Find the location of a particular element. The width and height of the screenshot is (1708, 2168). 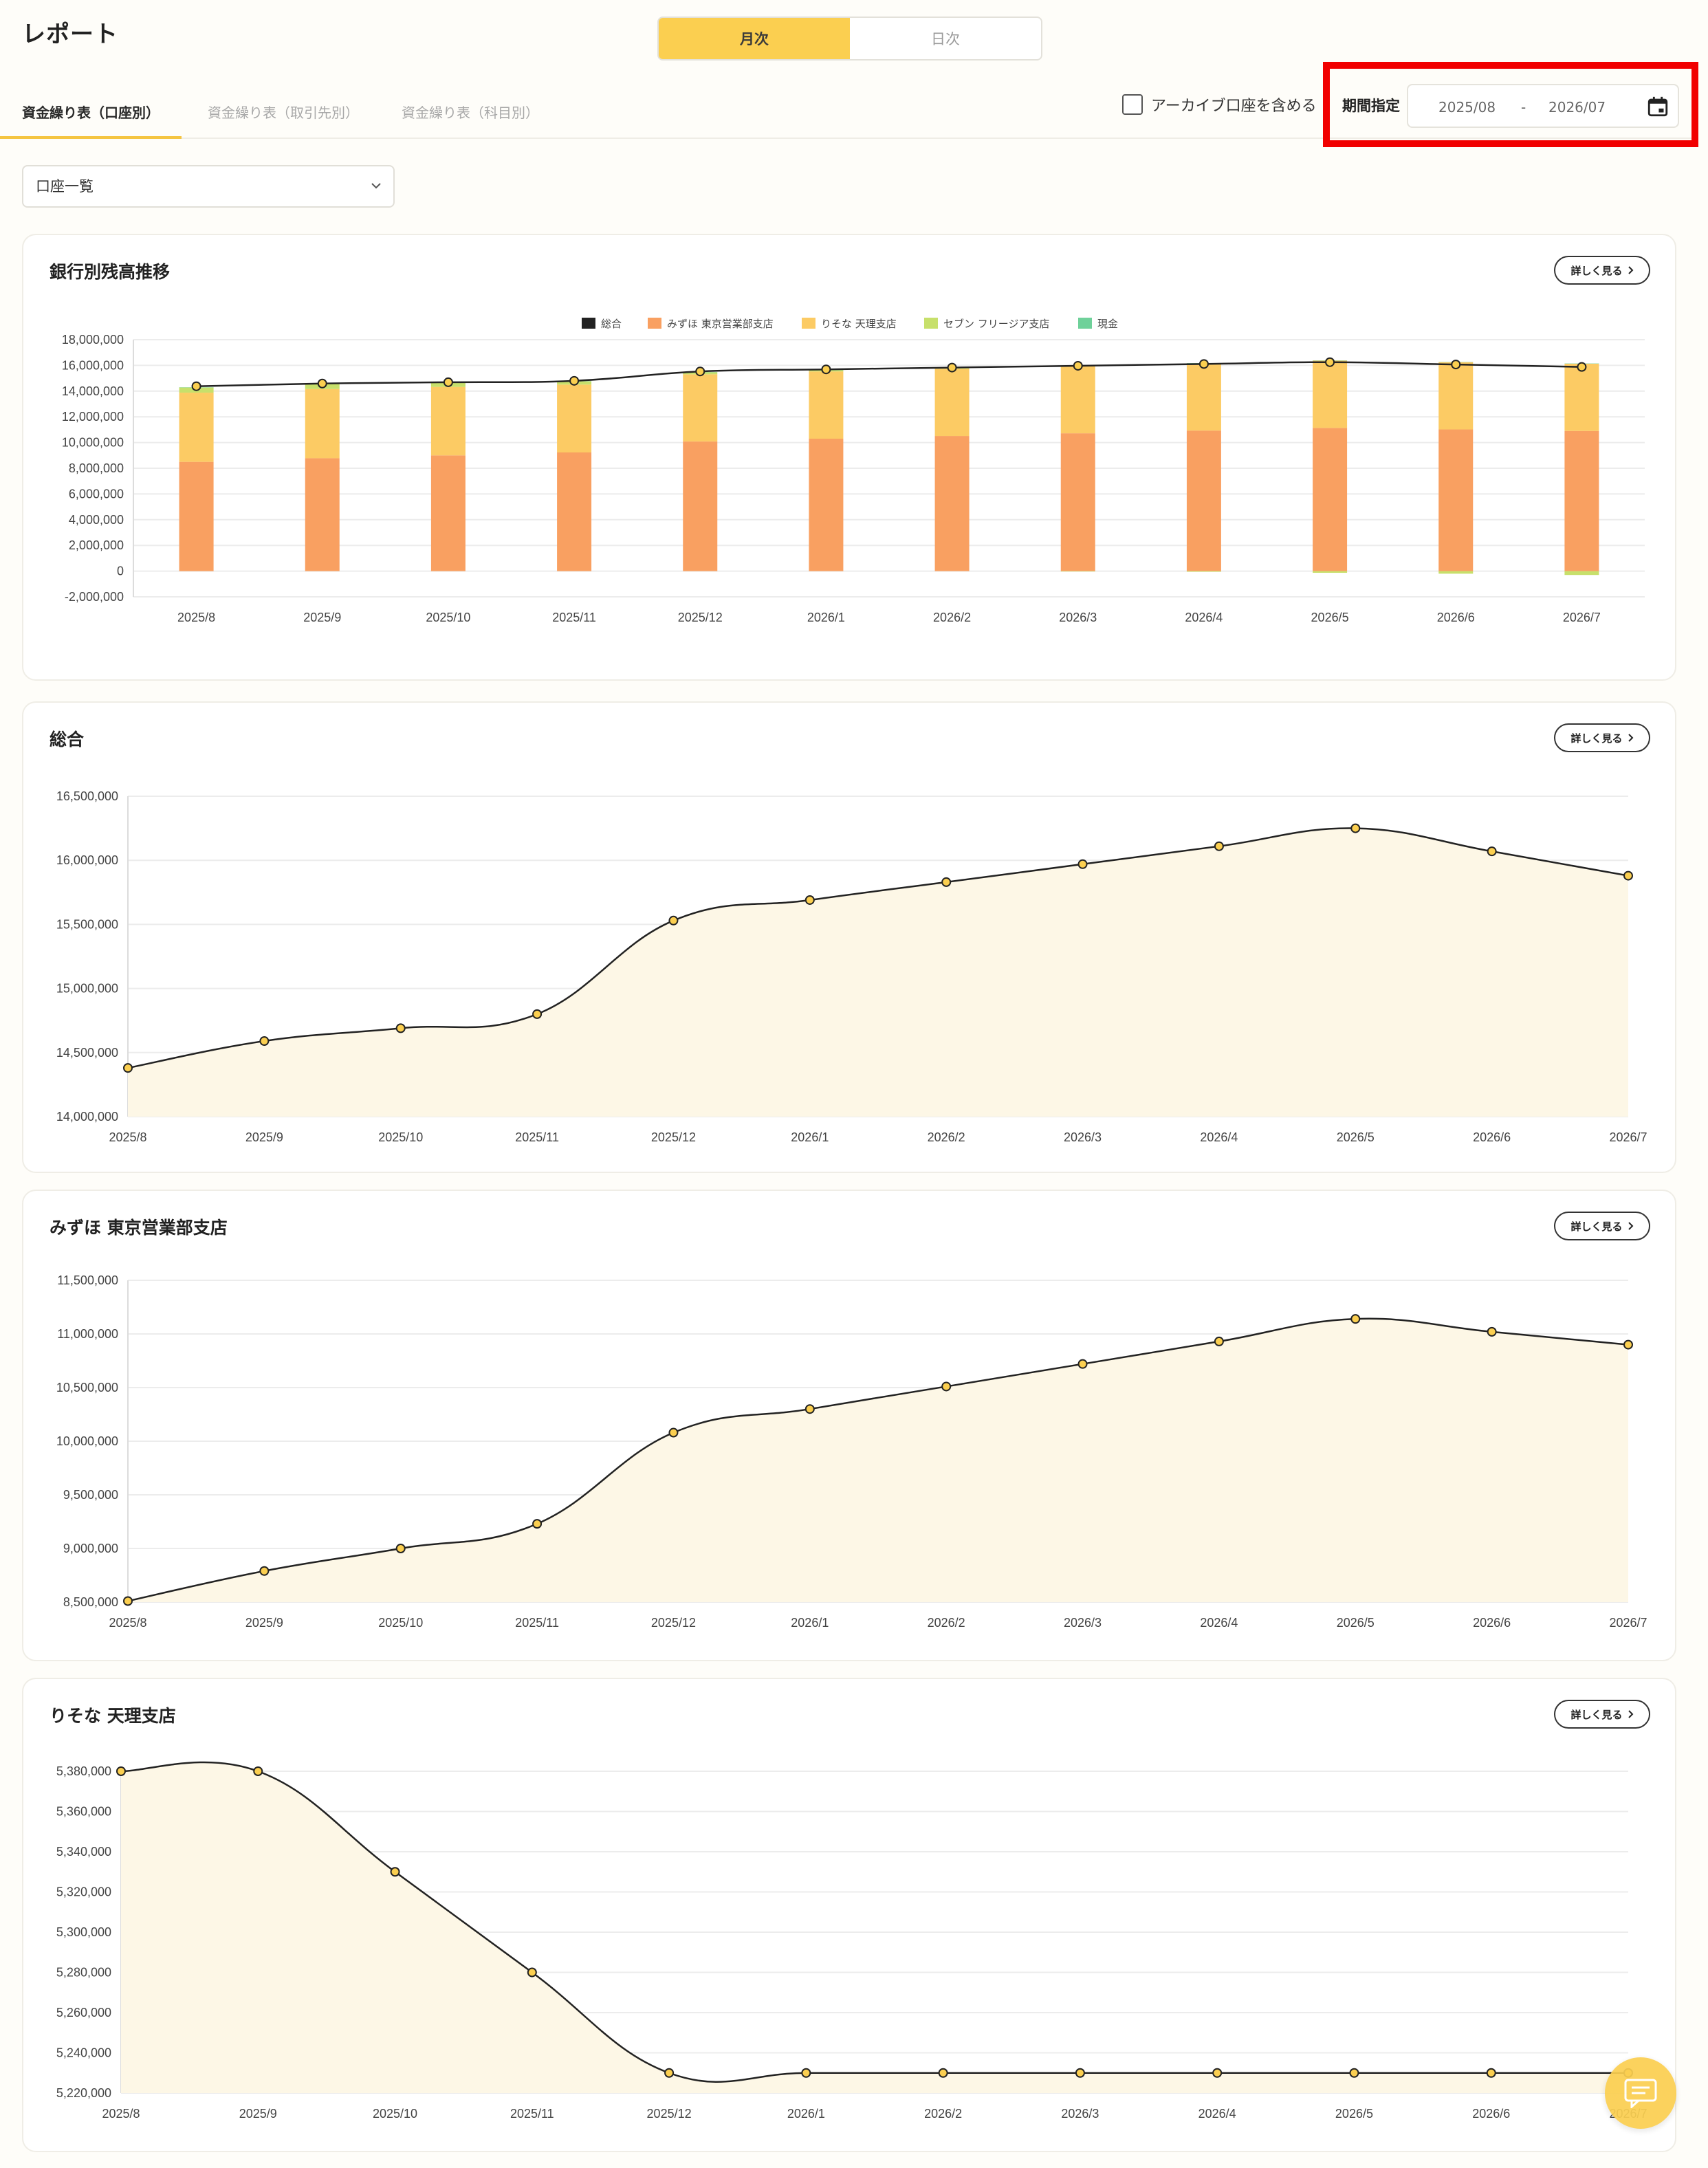

end-date: 2026/07 is located at coordinates (1577, 108).